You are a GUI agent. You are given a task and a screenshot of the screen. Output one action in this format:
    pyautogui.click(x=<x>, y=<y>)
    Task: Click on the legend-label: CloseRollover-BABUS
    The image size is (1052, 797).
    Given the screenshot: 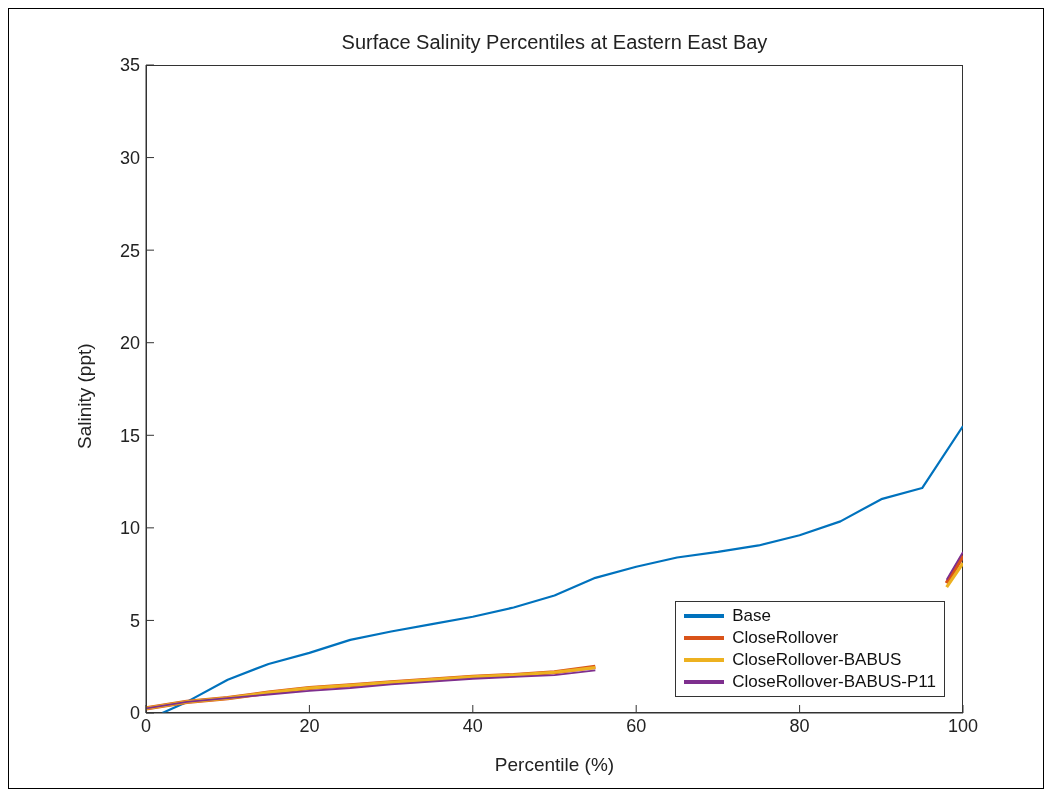 What is the action you would take?
    pyautogui.click(x=817, y=660)
    